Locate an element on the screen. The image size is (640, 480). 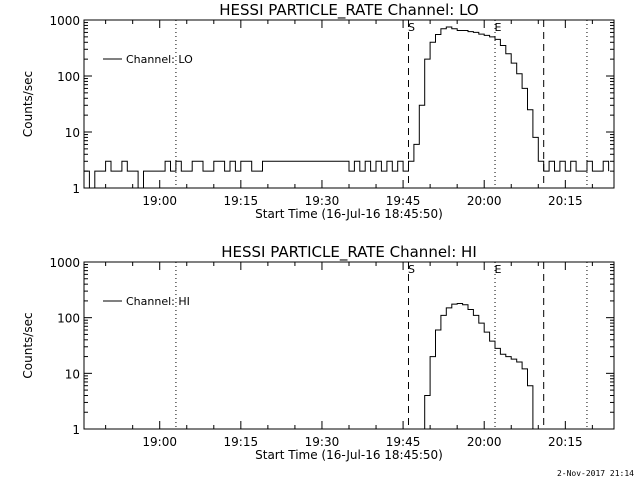
panel-2-marker-label: E is located at coordinates (498, 269).